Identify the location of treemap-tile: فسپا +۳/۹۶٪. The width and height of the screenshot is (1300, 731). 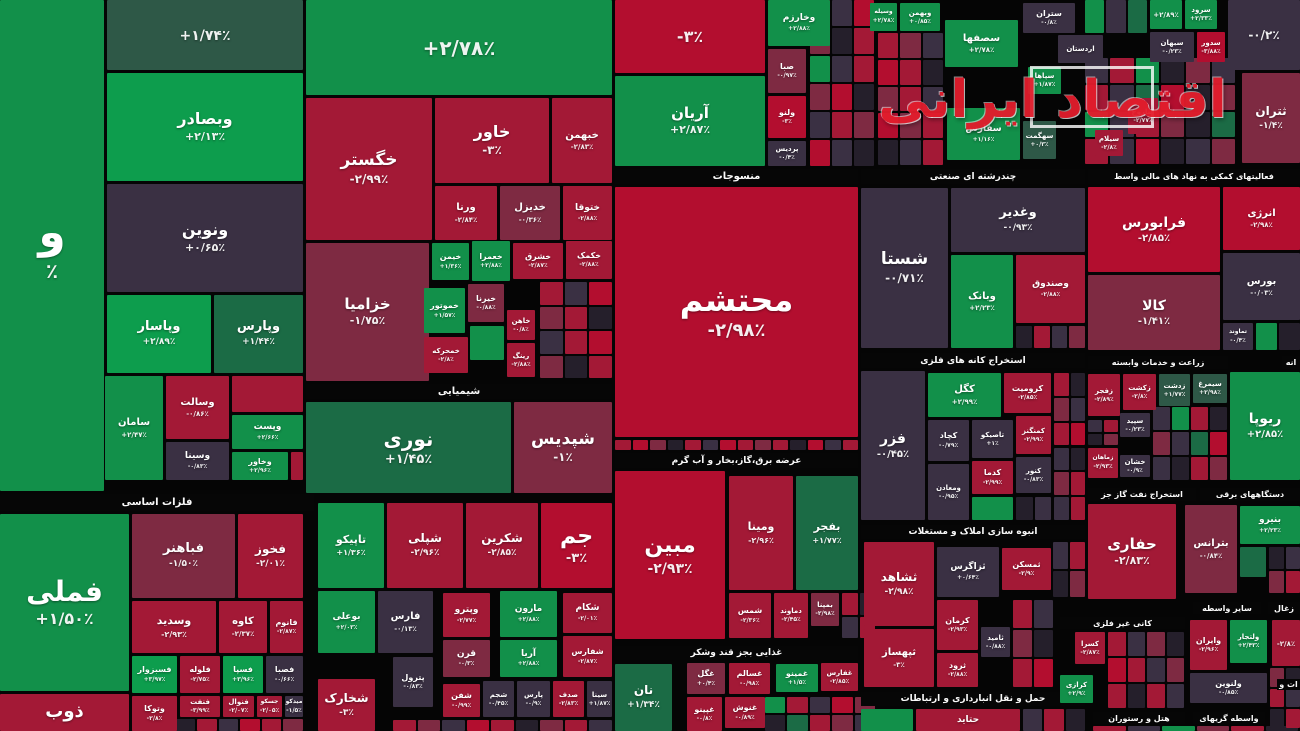
(243, 674).